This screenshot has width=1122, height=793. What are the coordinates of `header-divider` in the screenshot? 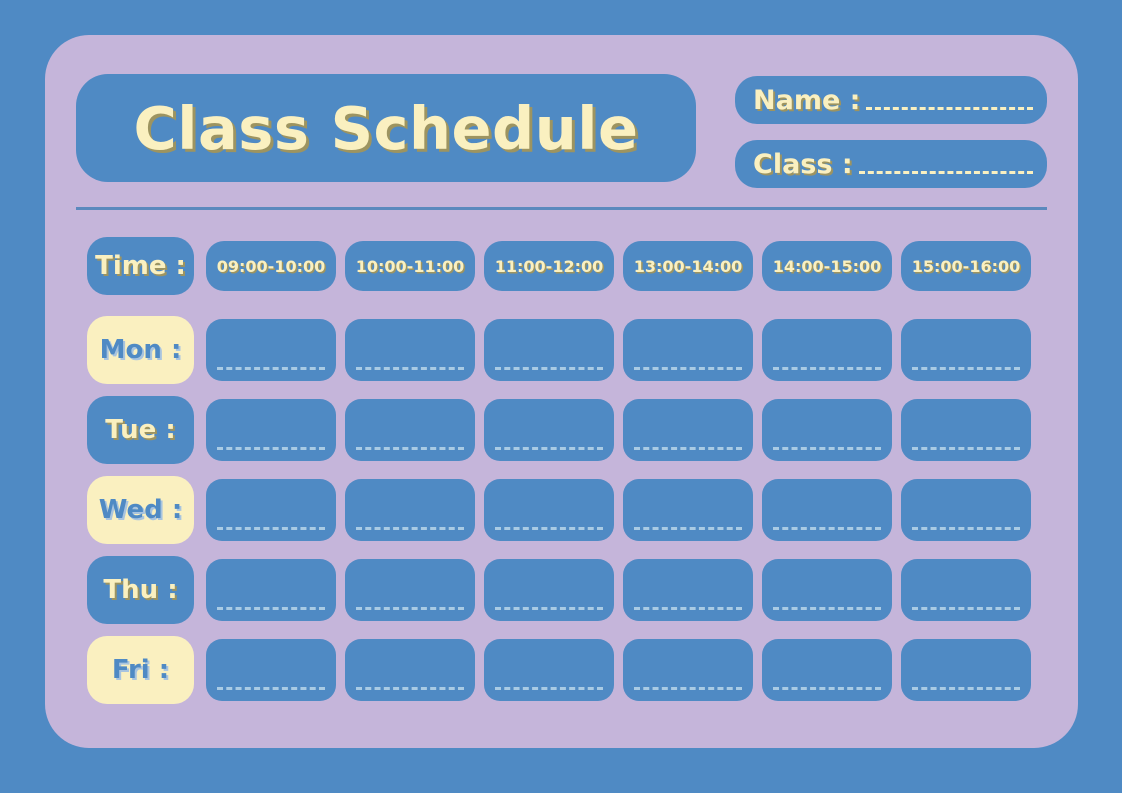 It's located at (561, 208).